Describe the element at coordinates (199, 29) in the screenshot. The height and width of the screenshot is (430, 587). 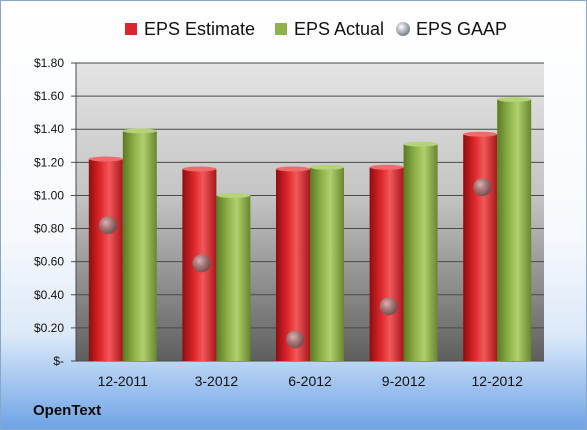
I see `legend-label: EPS Estimate` at that location.